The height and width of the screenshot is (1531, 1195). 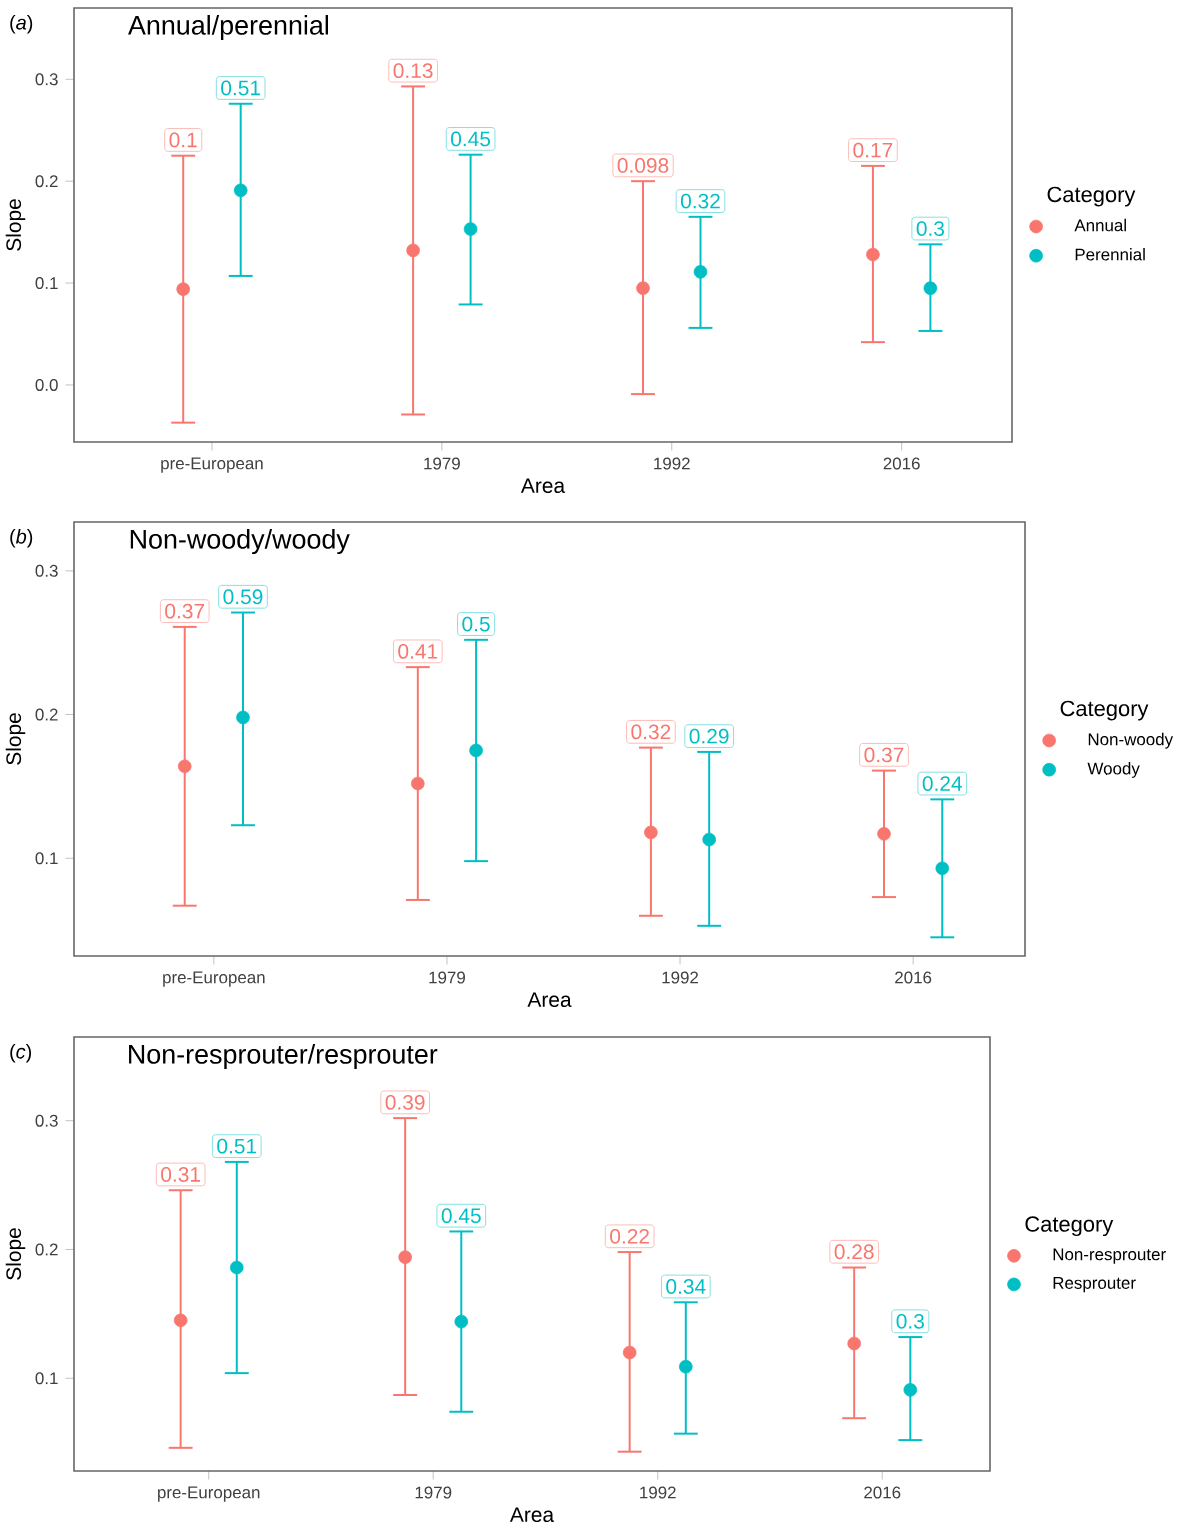 I want to click on annotation: 0.13, so click(x=413, y=71).